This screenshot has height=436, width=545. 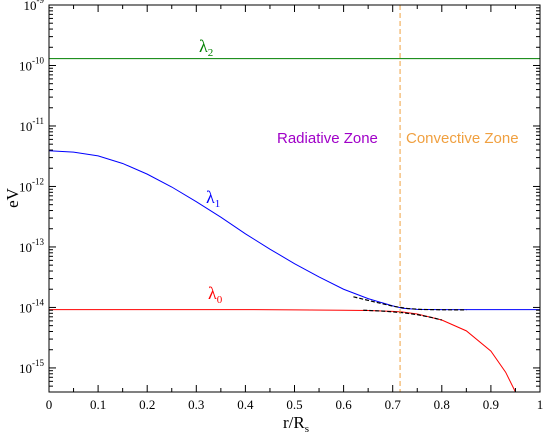 I want to click on y-tick-label: 10-9, so click(x=34, y=6).